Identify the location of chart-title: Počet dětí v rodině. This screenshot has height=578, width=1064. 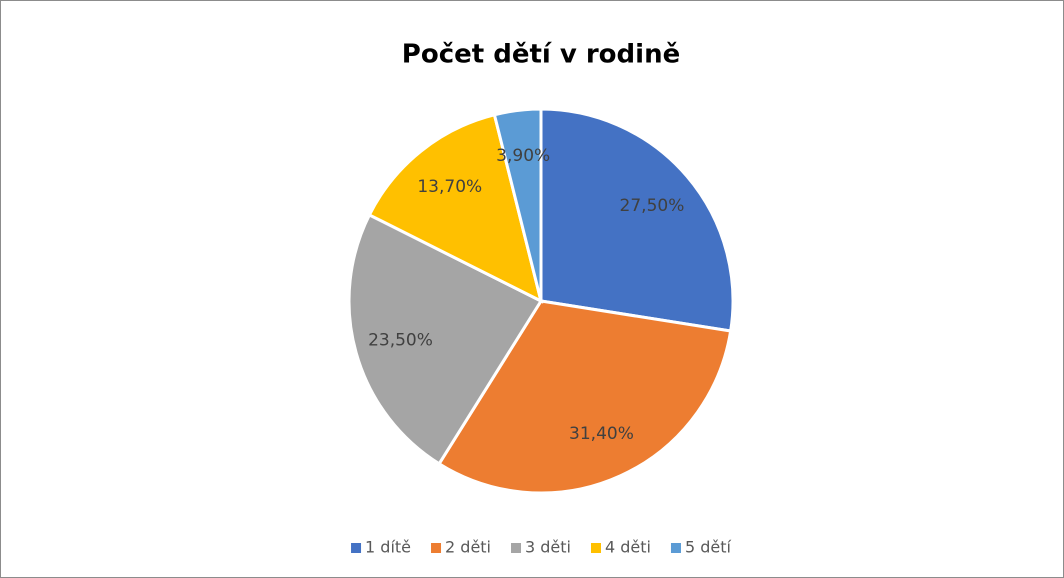
(541, 55).